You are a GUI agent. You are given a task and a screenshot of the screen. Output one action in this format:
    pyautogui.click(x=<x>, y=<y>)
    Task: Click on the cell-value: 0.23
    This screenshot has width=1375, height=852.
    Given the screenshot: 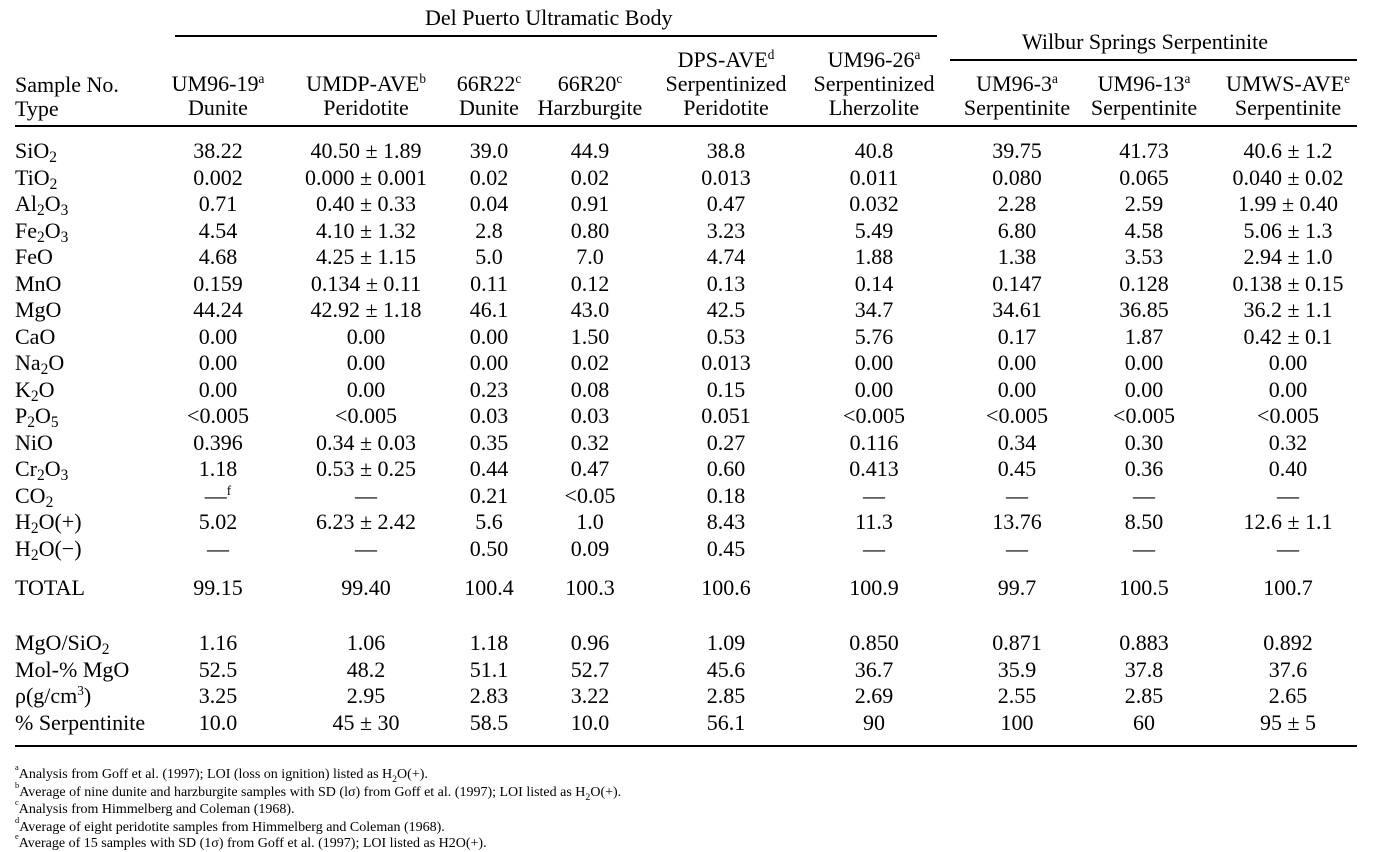 What is the action you would take?
    pyautogui.click(x=489, y=389)
    